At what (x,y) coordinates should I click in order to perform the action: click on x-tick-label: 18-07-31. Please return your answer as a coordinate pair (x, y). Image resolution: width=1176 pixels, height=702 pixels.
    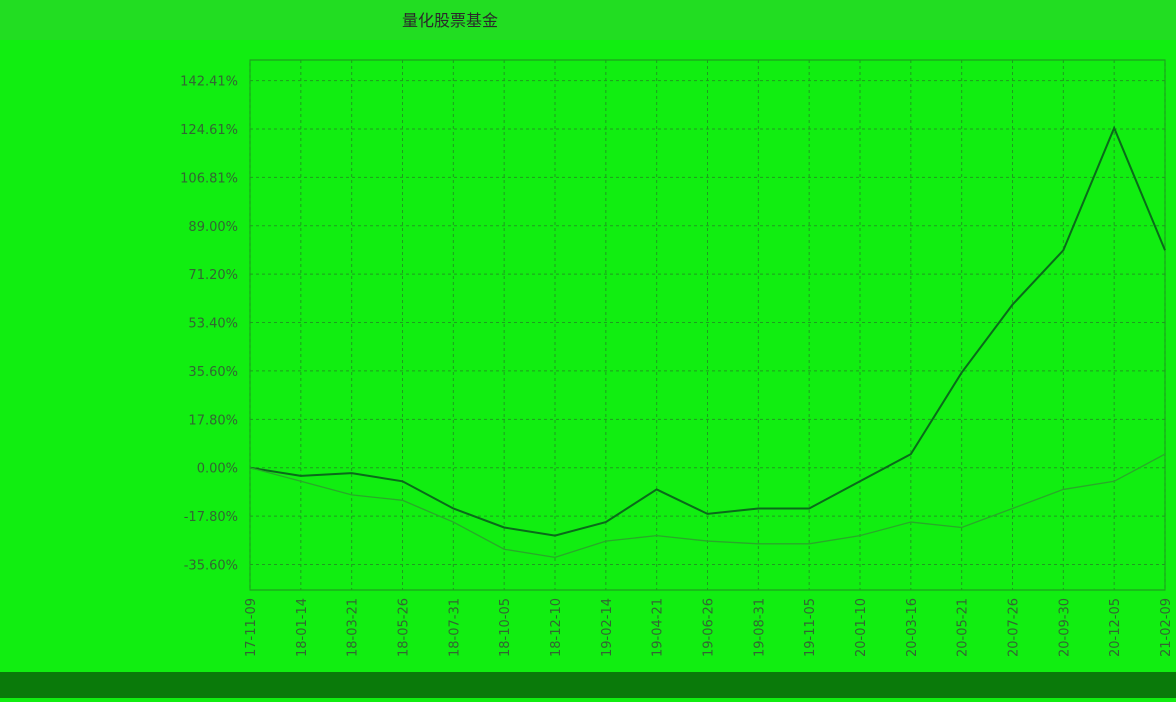
    Looking at the image, I should click on (454, 627).